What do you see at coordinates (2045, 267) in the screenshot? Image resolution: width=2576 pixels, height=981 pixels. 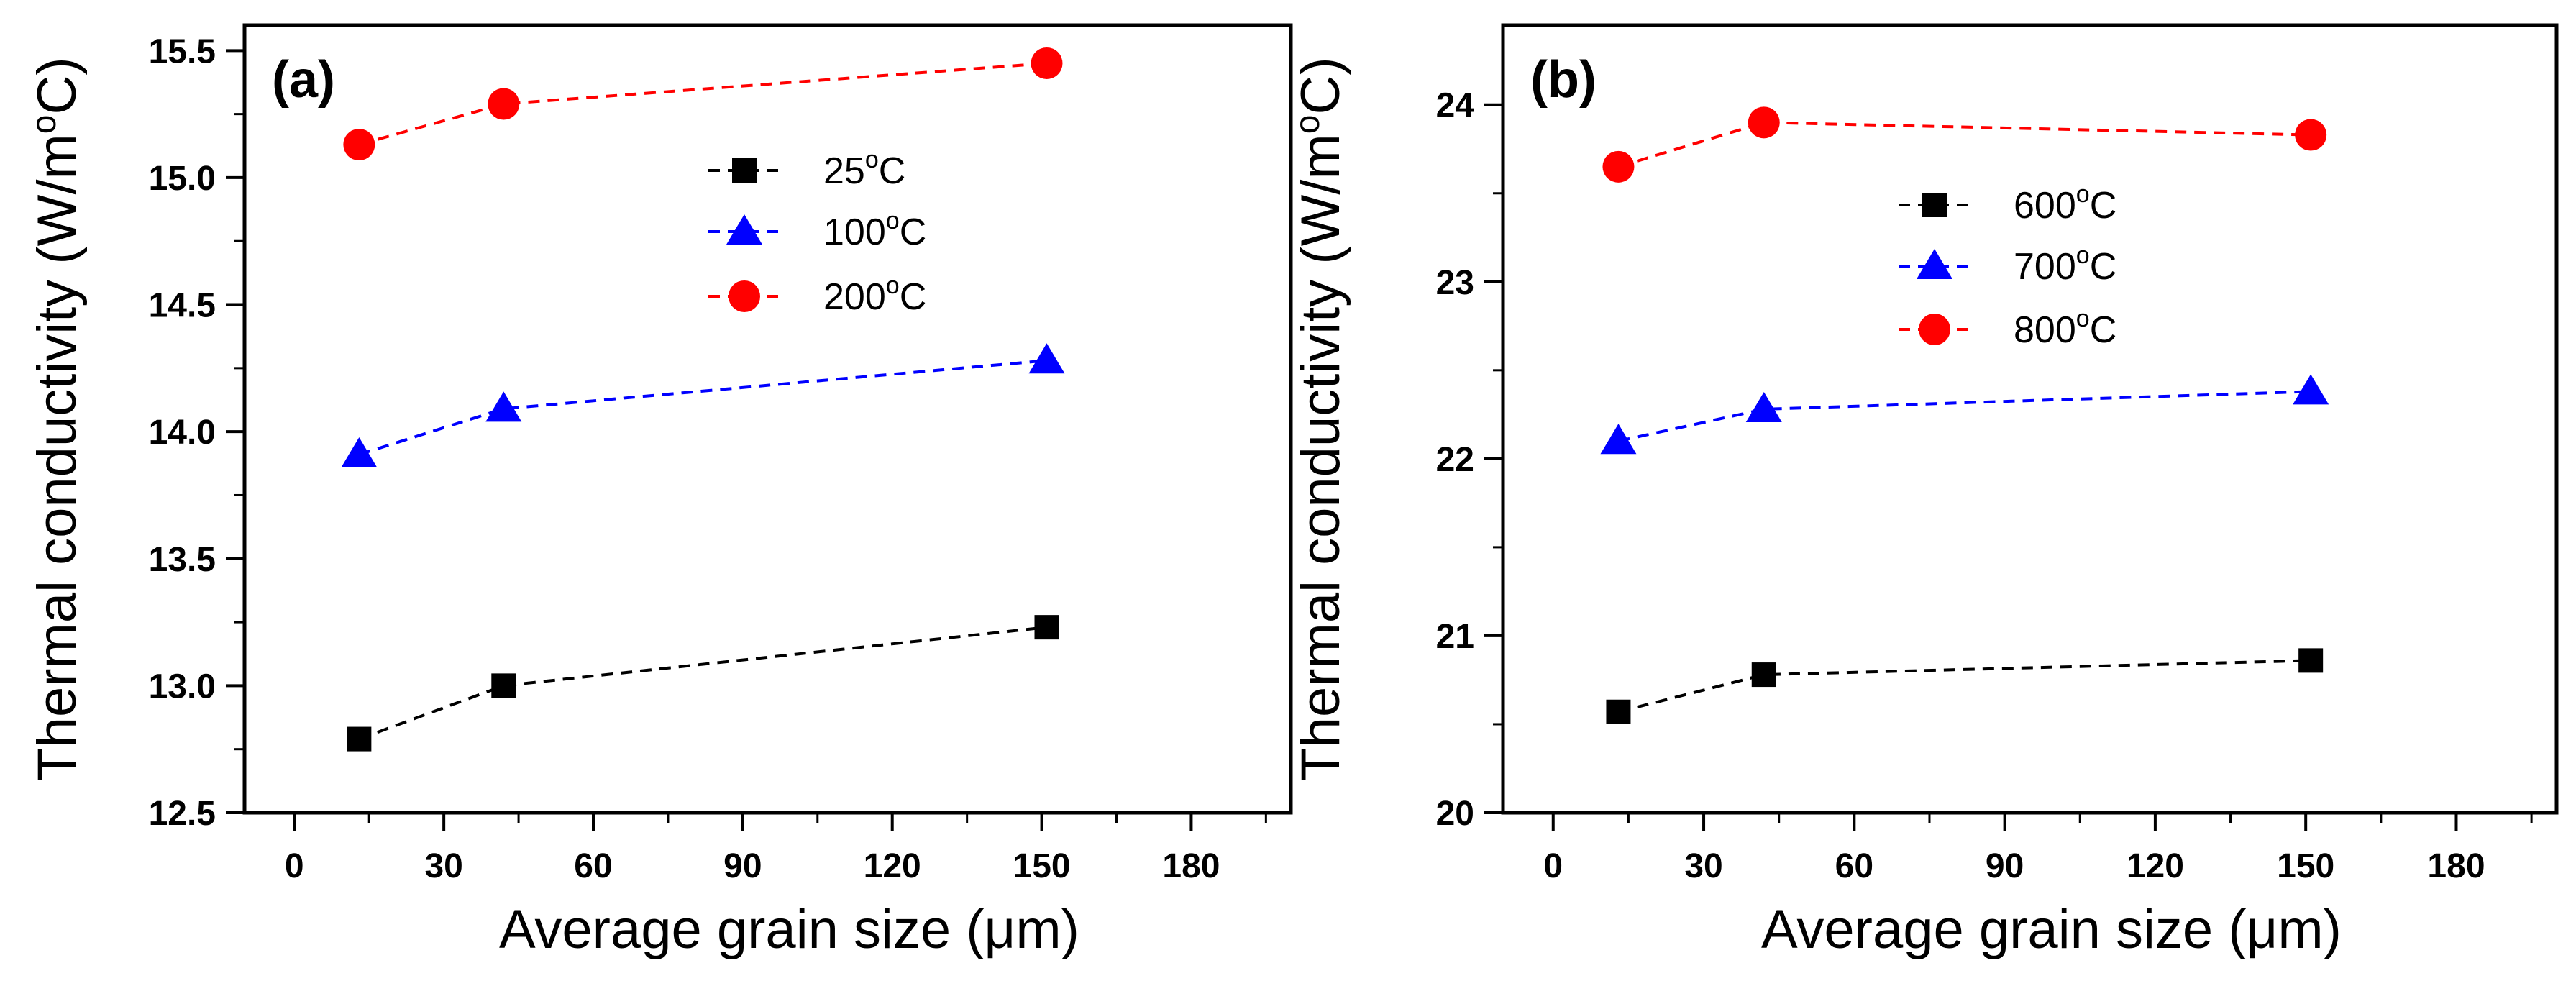 I see `legend-label-number: 700` at bounding box center [2045, 267].